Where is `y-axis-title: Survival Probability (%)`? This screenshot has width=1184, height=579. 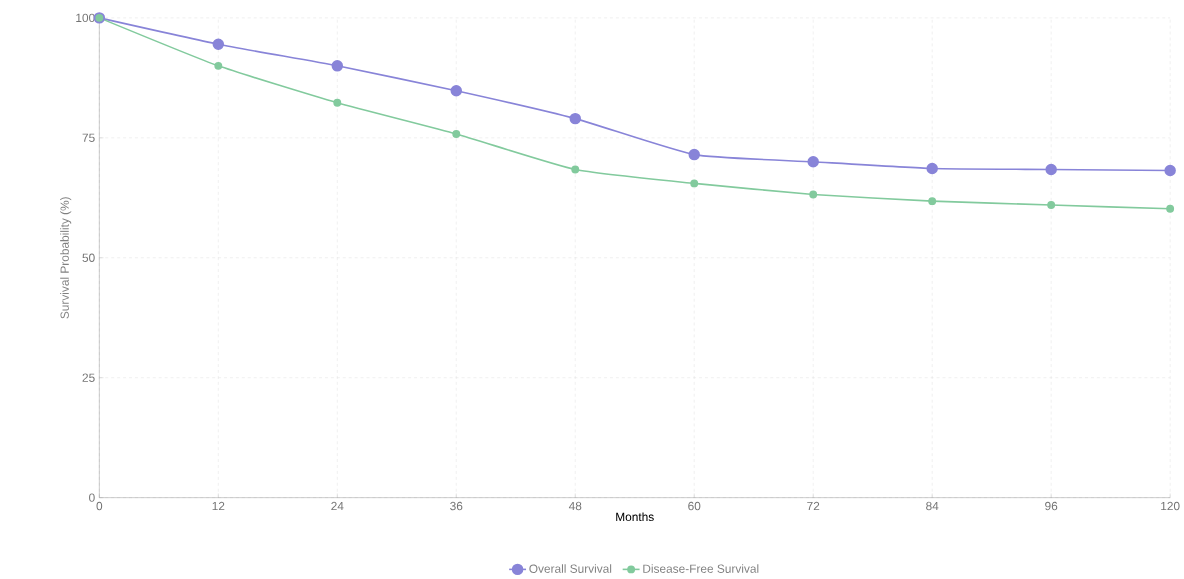 y-axis-title: Survival Probability (%) is located at coordinates (66, 258).